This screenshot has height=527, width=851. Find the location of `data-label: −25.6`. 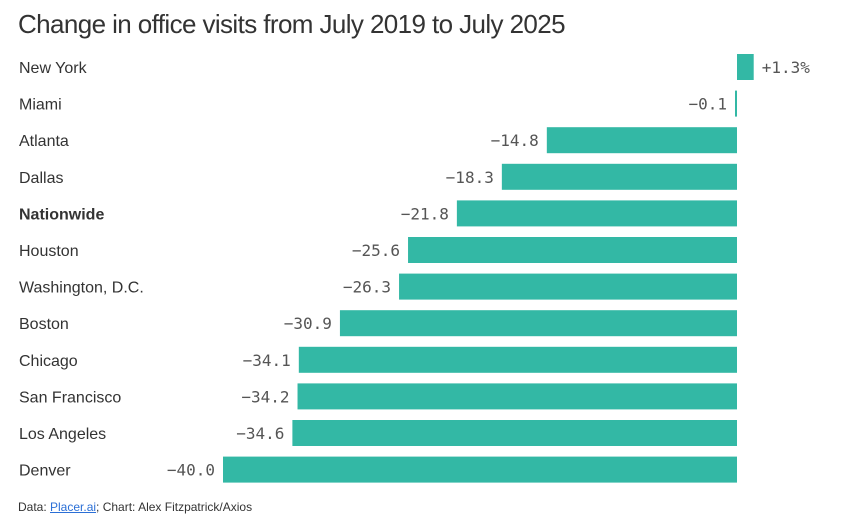

data-label: −25.6 is located at coordinates (376, 250).